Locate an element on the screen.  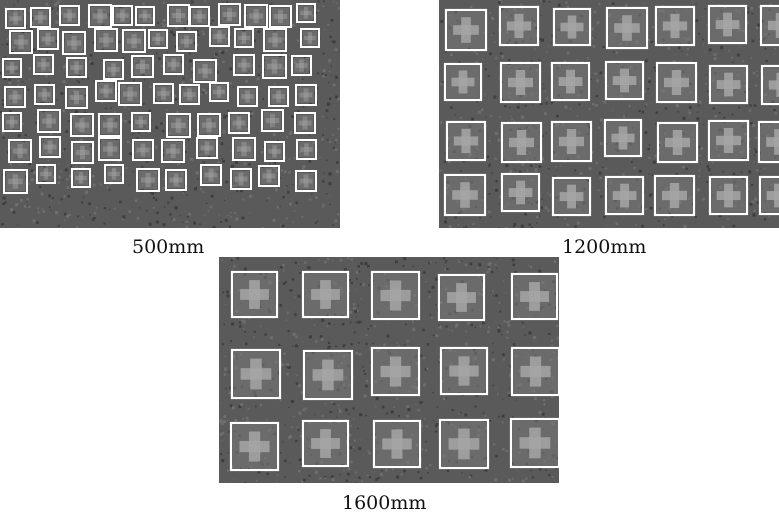
caption-1600mm: 1600mm is located at coordinates (384, 503).